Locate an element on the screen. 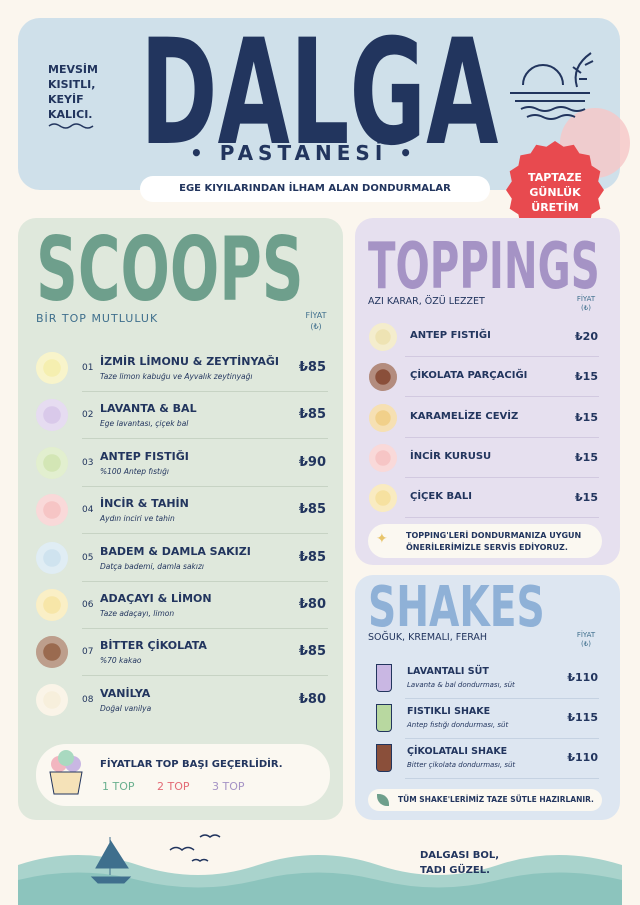  section-title: SCOOPS is located at coordinates (170, 269).